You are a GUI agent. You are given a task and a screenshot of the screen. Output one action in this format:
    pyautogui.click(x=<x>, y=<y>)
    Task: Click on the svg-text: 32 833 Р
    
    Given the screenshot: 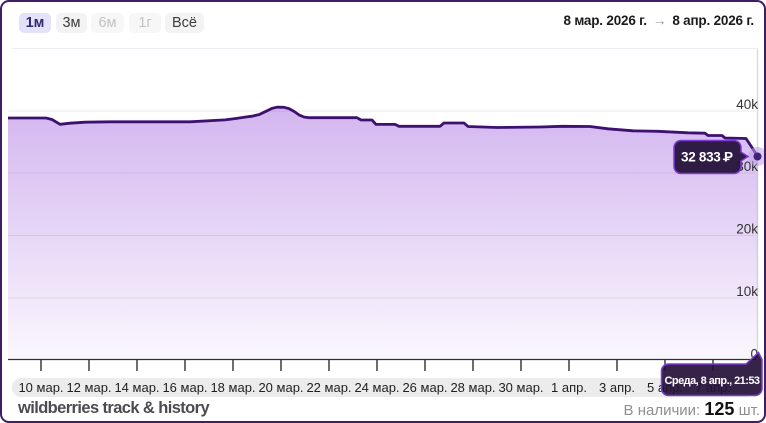 What is the action you would take?
    pyautogui.click(x=707, y=157)
    